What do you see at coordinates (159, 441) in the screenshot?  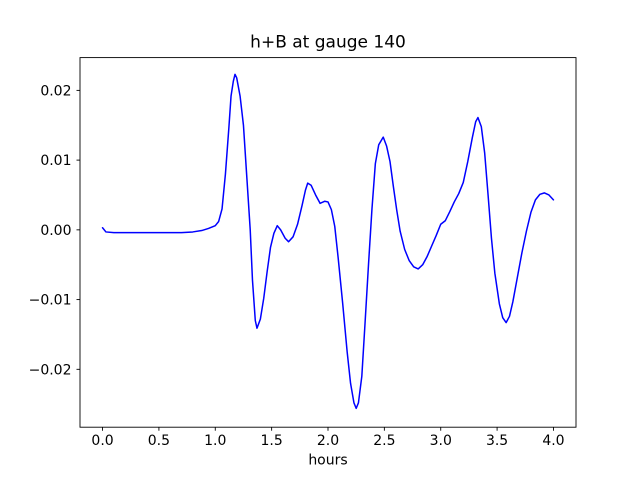 I see `x-tick-label: 0.5` at bounding box center [159, 441].